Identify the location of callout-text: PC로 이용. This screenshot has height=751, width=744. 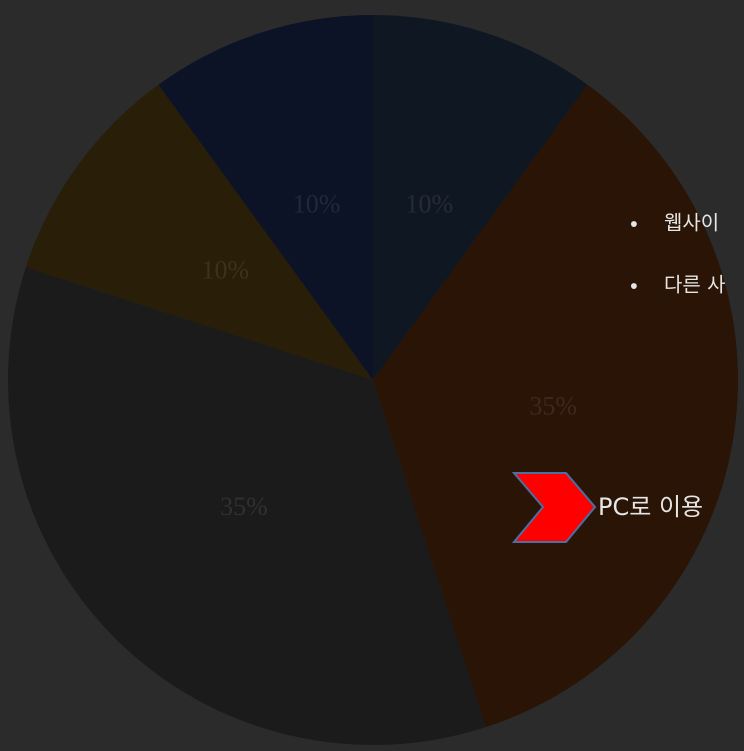
(650, 507).